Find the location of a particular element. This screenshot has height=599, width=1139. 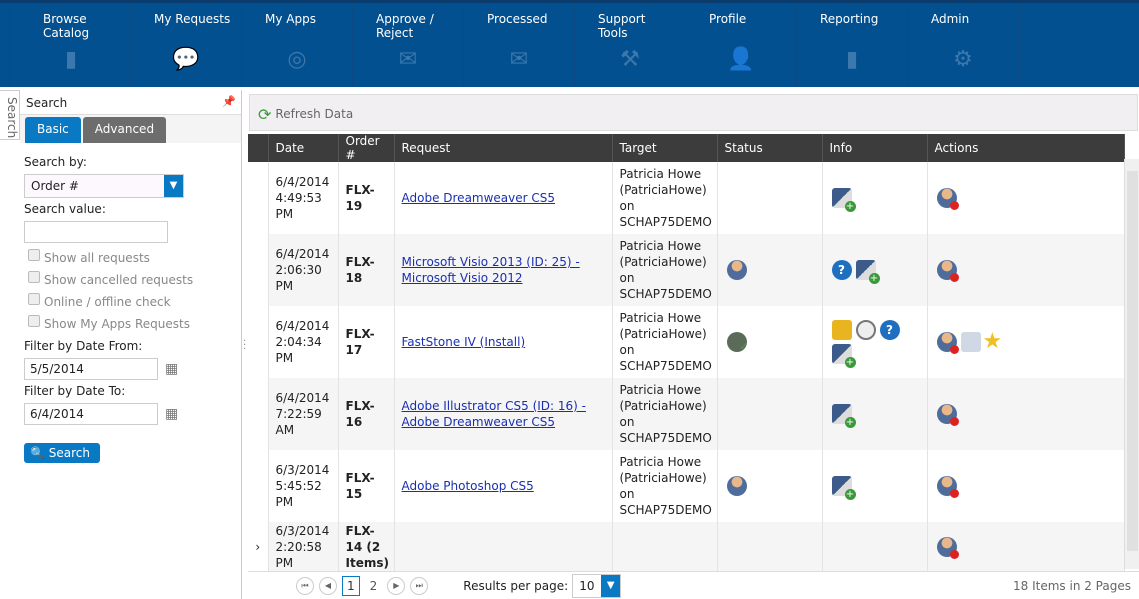

column-header: Order # is located at coordinates (366, 148).